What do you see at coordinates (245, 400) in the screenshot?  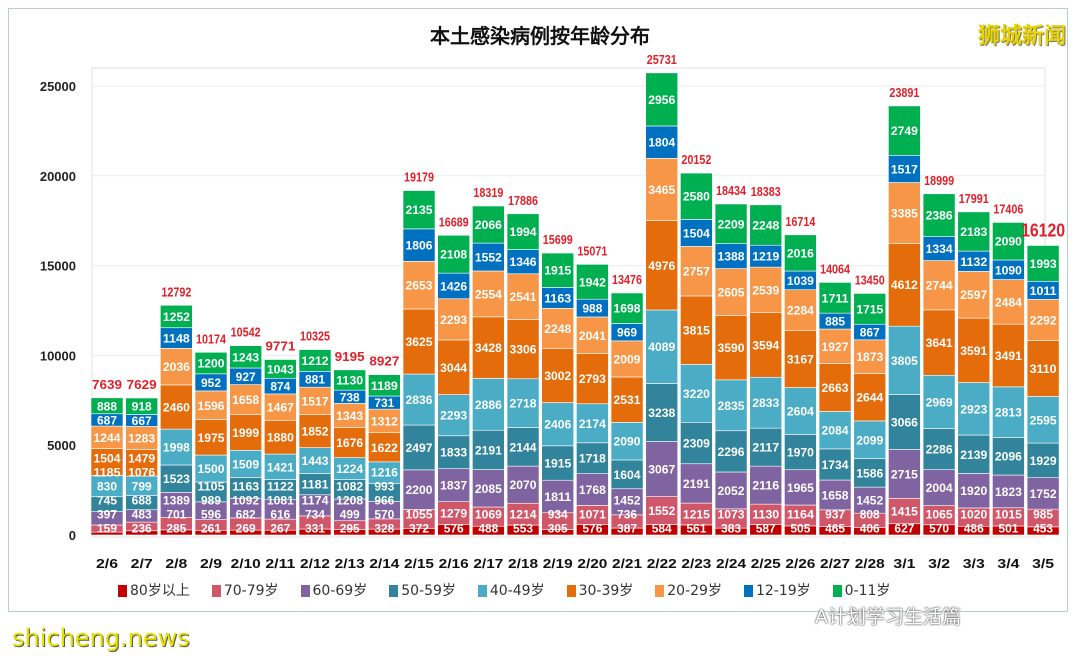 I see `data-label: 1658` at bounding box center [245, 400].